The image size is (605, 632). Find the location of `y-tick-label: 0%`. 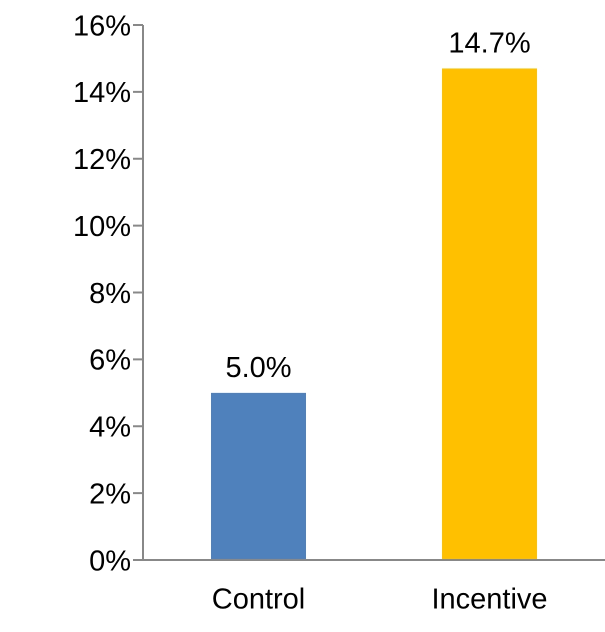

y-tick-label: 0% is located at coordinates (110, 561).